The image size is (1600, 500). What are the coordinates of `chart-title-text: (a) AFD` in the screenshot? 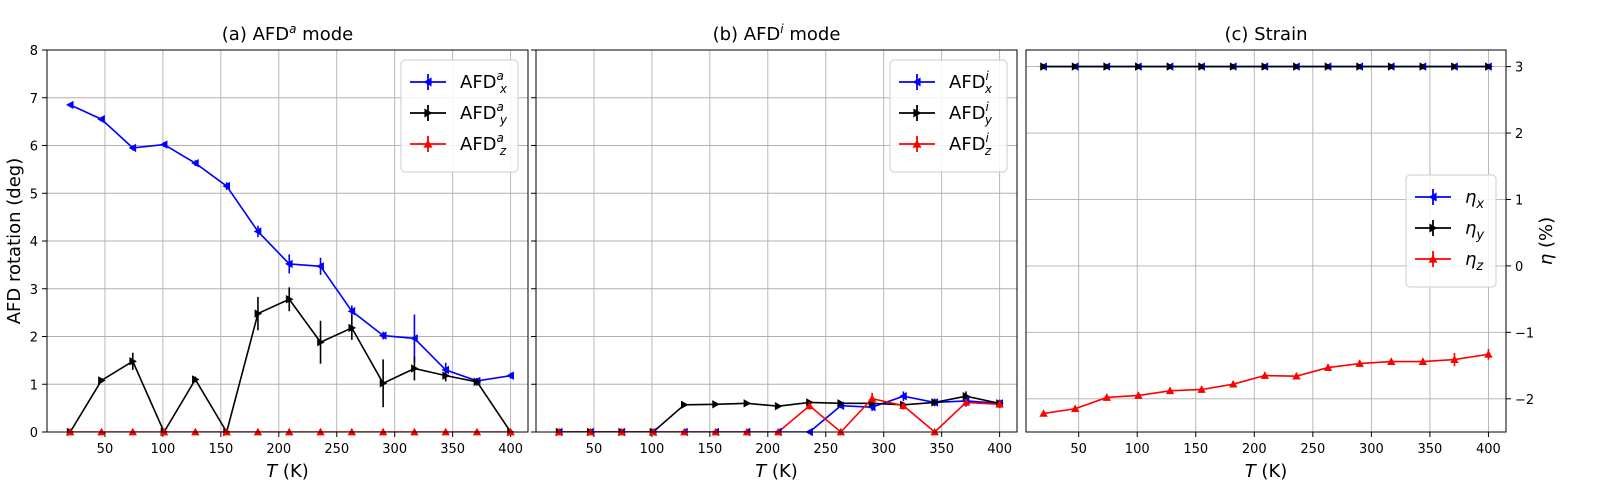 It's located at (255, 34).